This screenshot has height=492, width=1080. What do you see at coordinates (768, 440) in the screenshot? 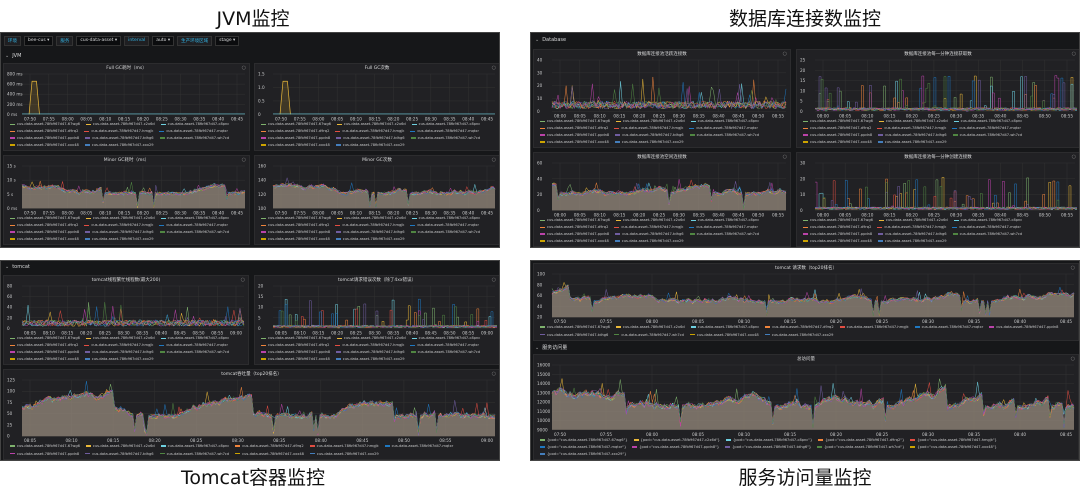
I see `legend-item: {pod="cus-data-asset-78fb967d47-c8pnc"}` at bounding box center [768, 440].